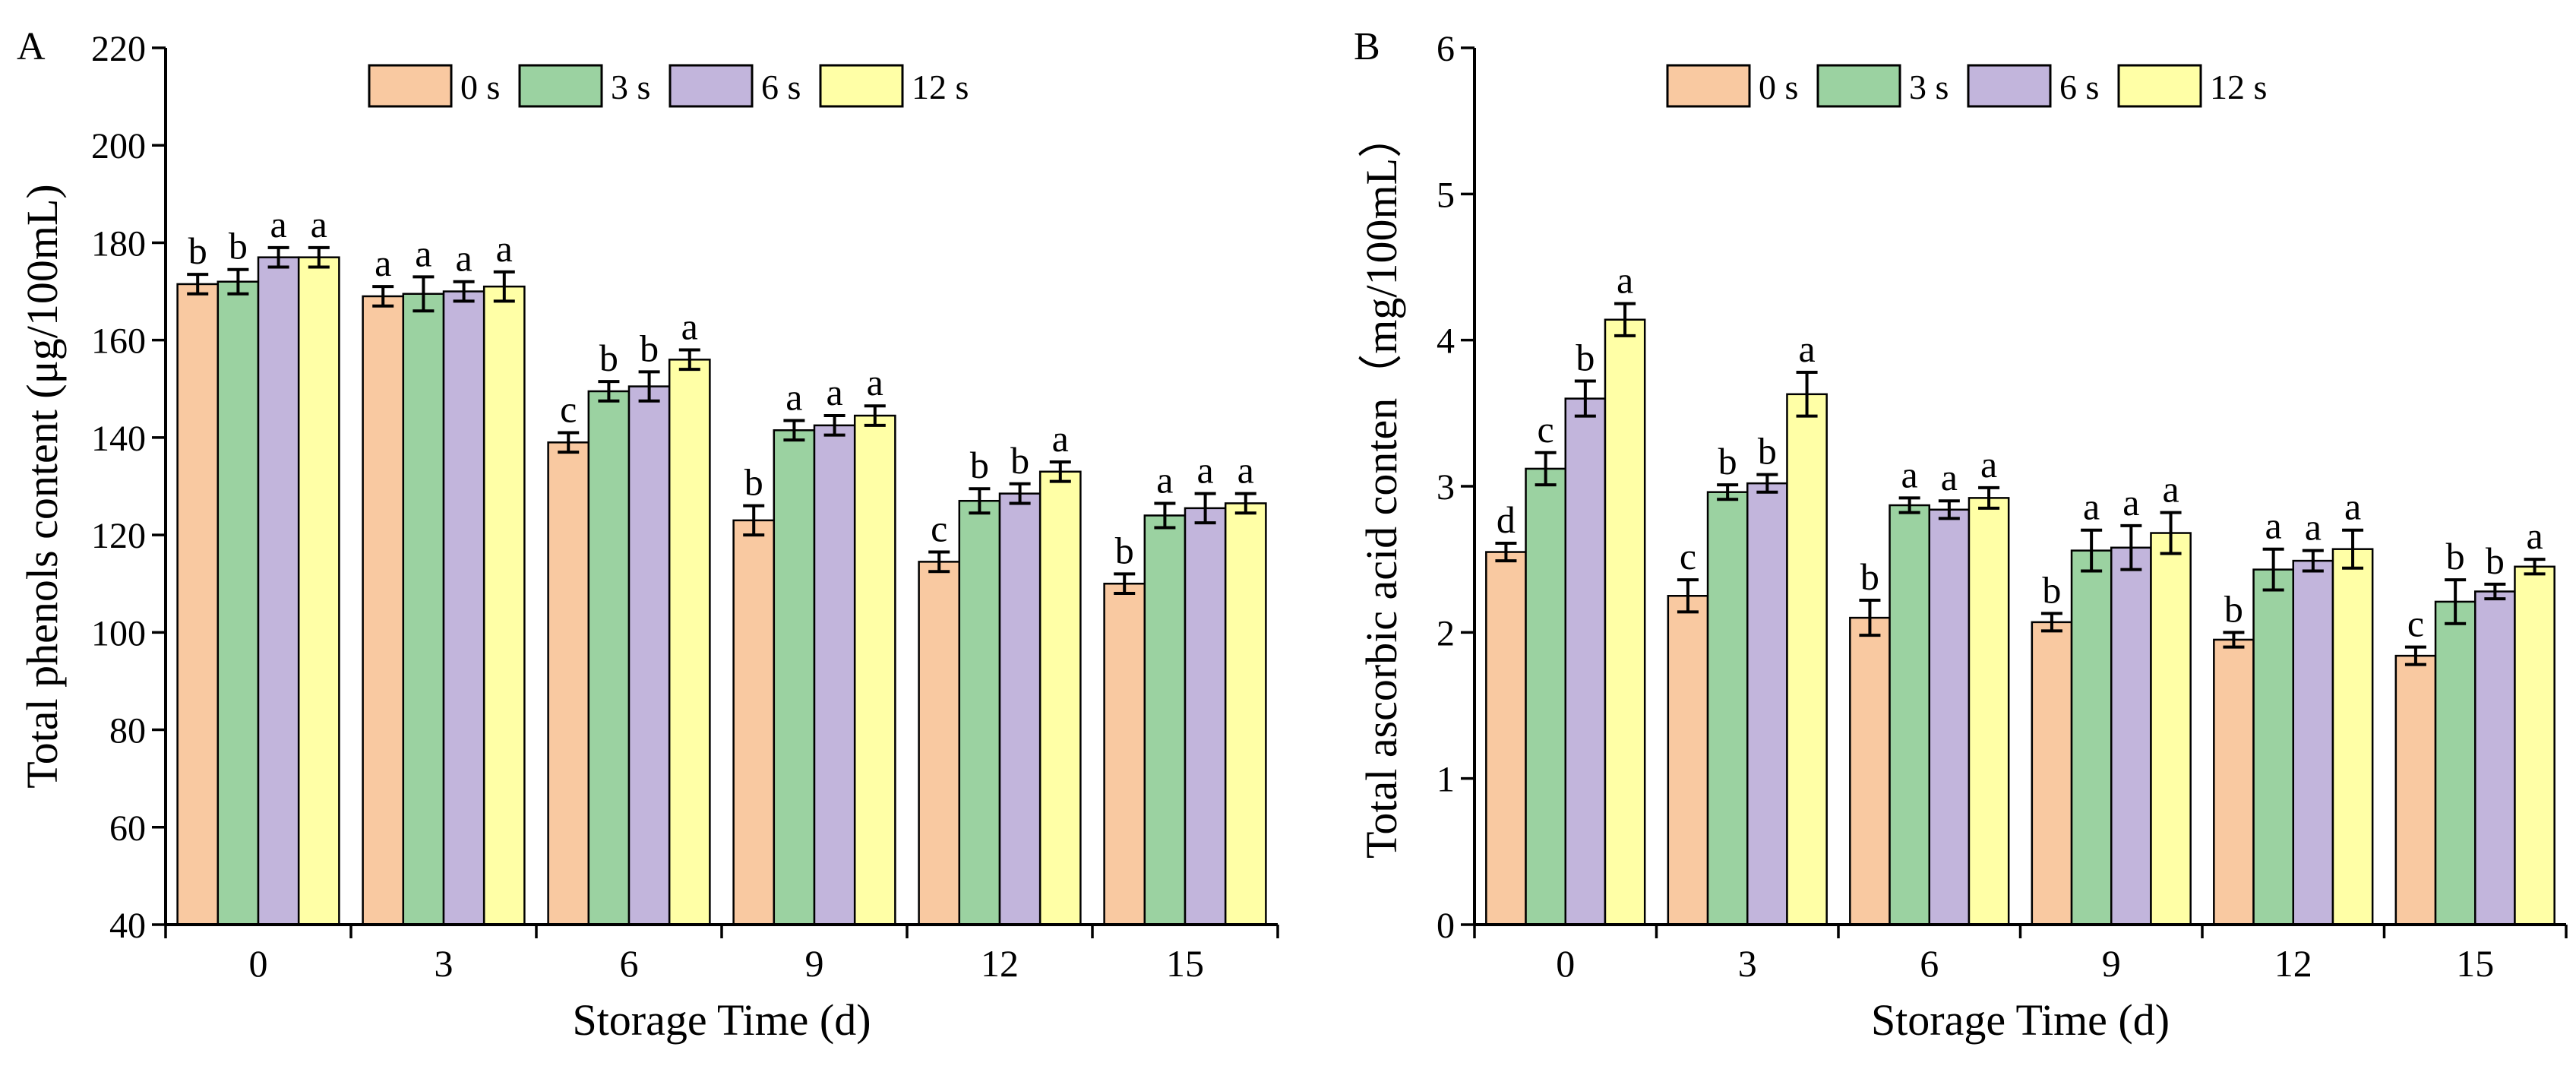 The height and width of the screenshot is (1069, 2576). I want to click on y-tick-label: 0, so click(1446, 926).